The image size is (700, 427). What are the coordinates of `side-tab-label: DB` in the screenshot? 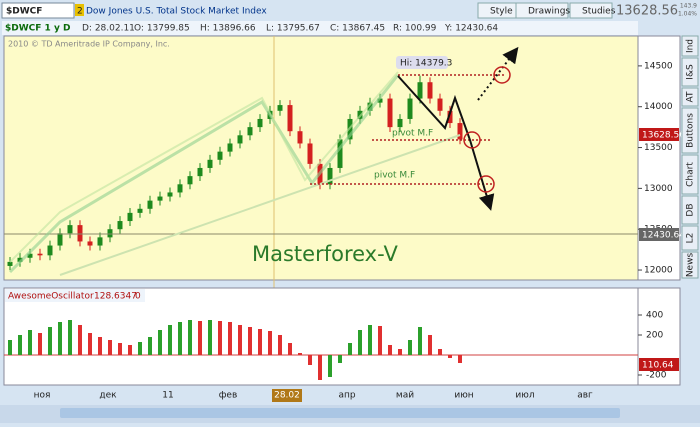 It's located at (691, 209).